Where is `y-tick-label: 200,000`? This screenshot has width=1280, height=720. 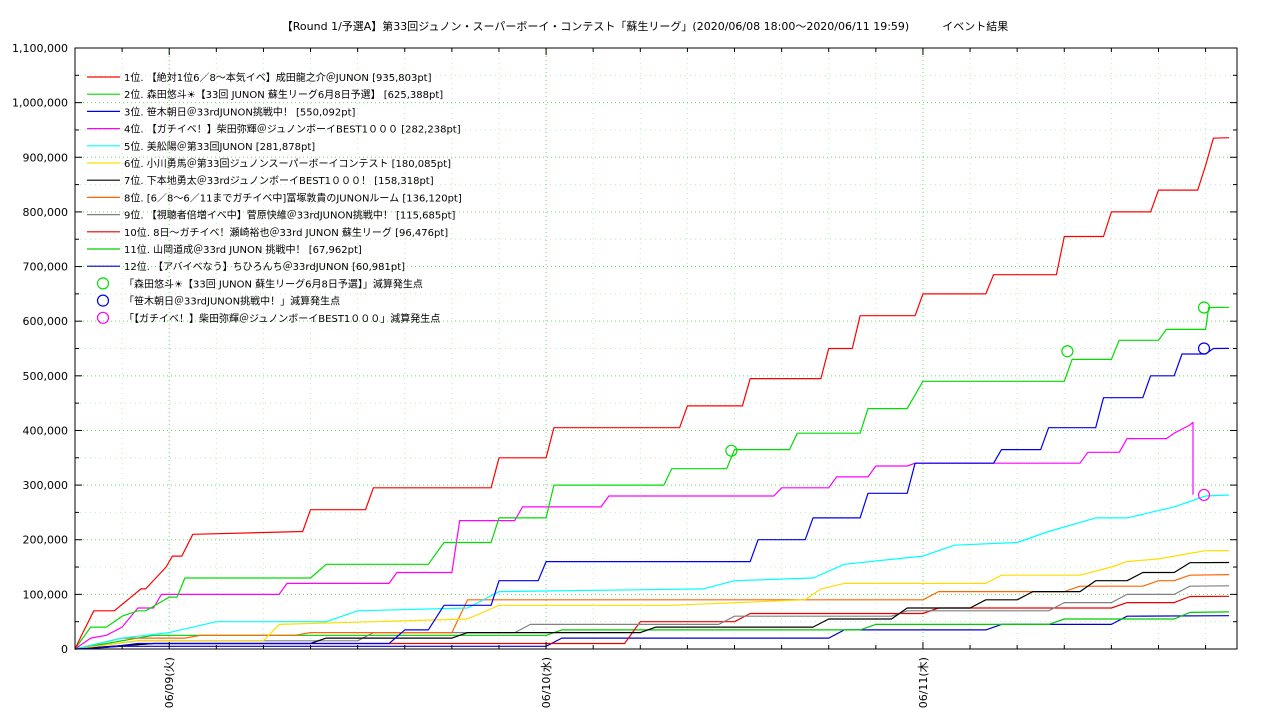
y-tick-label: 200,000 is located at coordinates (46, 540).